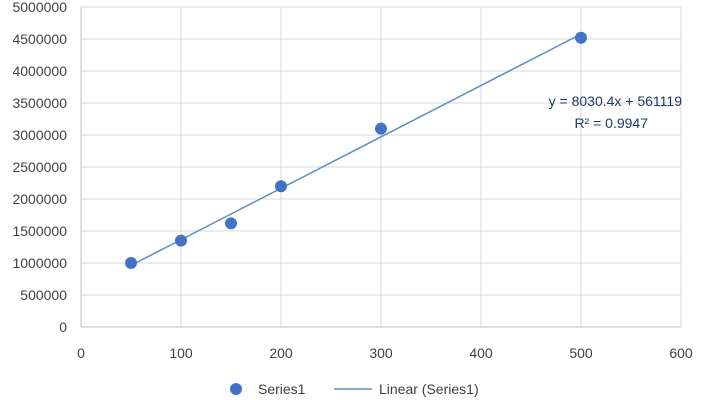 The image size is (708, 400). What do you see at coordinates (39, 103) in the screenshot?
I see `y-tick-label: 3500000` at bounding box center [39, 103].